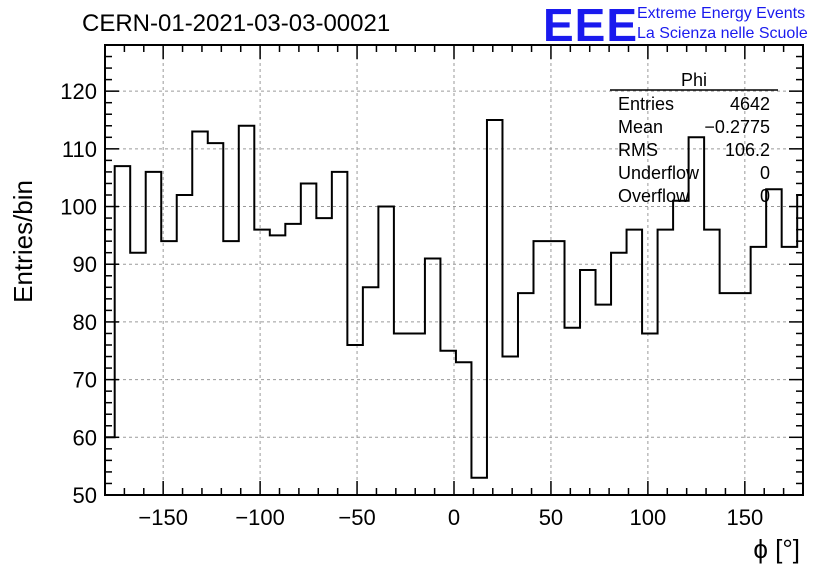 The width and height of the screenshot is (836, 572). I want to click on stats-box-title: Phi, so click(694, 80).